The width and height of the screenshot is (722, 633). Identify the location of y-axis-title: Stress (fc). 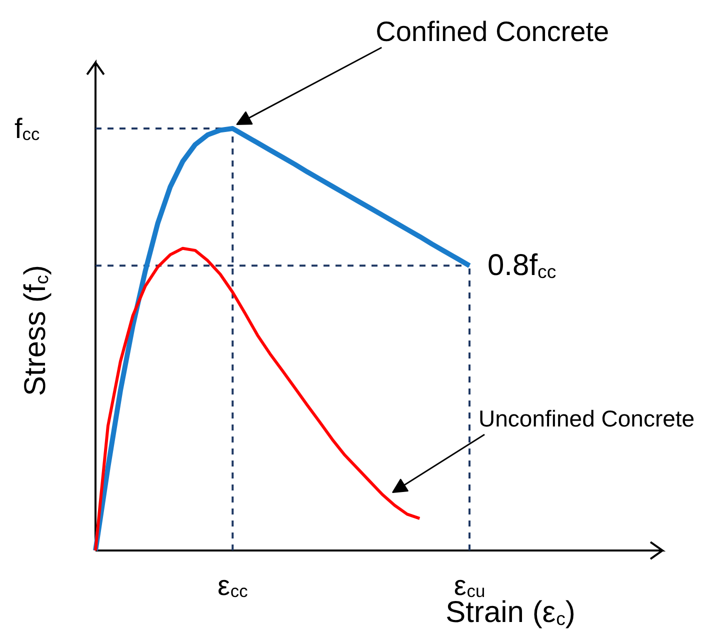
(35, 330).